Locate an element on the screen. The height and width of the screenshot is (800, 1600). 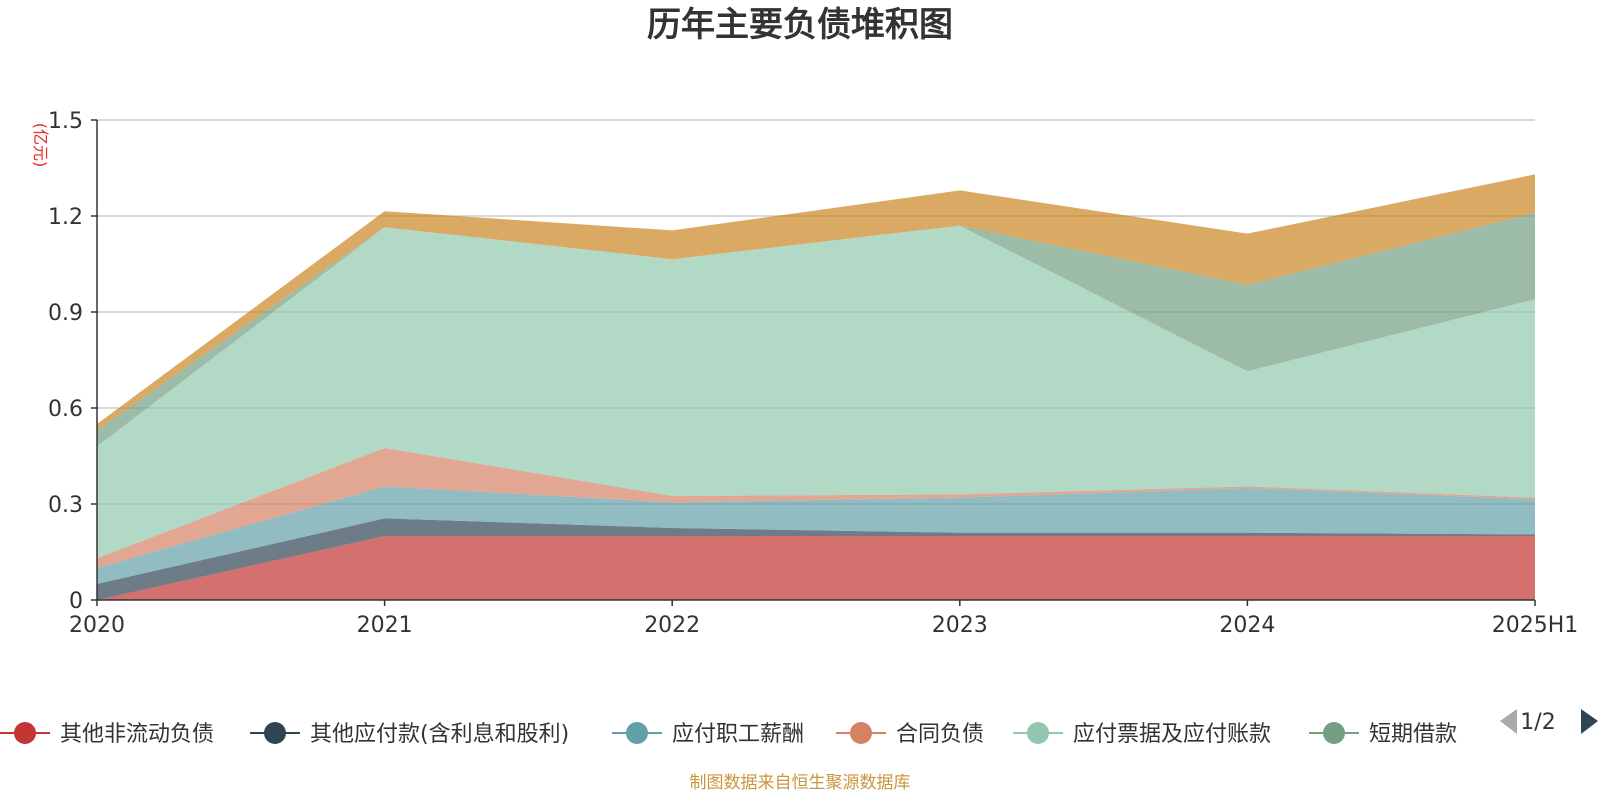
legend-label: 合同负债 is located at coordinates (940, 734).